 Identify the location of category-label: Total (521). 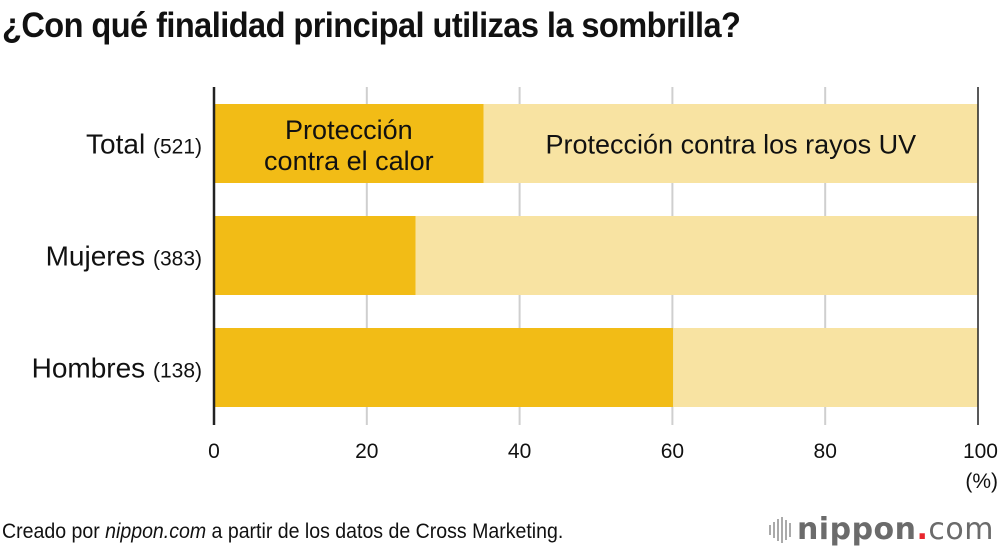
(144, 144).